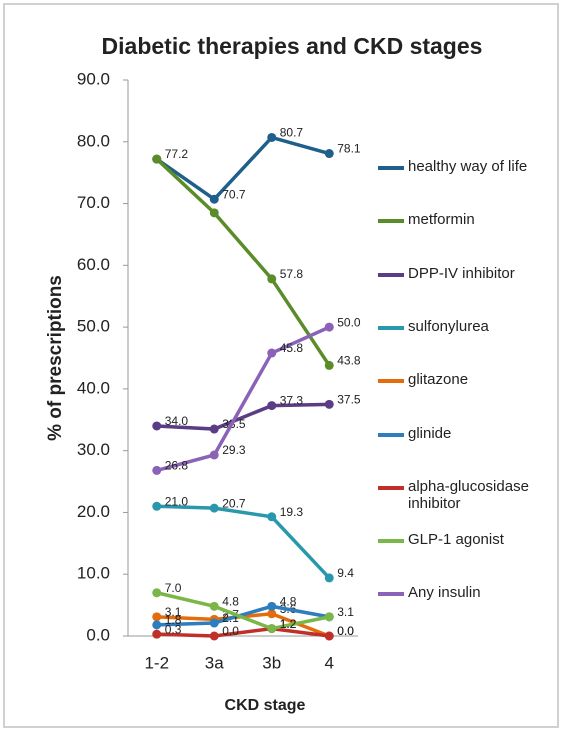 The image size is (562, 731). I want to click on y-tick-label: 60.0, so click(93, 264).